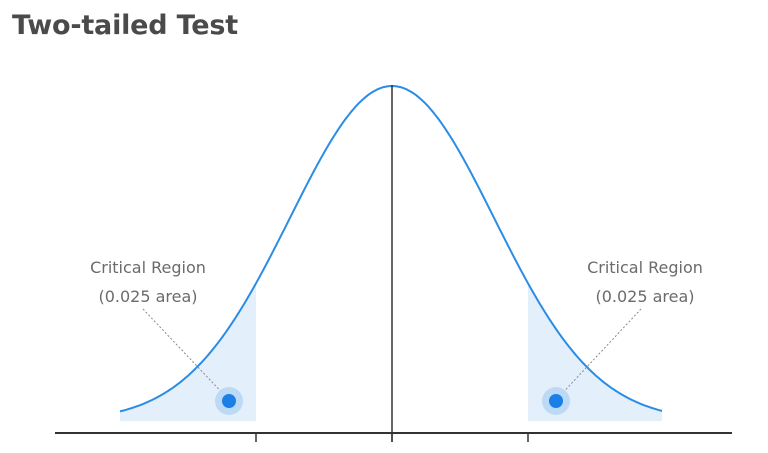 This screenshot has width=768, height=453. I want to click on left-leader-line, so click(186, 354).